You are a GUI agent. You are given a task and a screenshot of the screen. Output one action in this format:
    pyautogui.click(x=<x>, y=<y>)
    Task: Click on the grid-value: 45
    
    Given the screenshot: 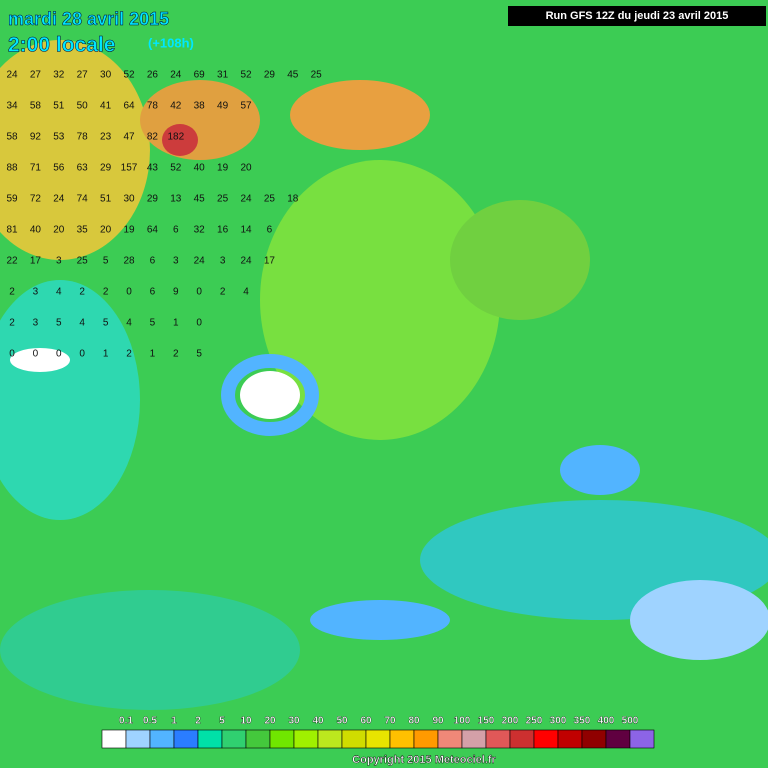 What is the action you would take?
    pyautogui.click(x=293, y=75)
    